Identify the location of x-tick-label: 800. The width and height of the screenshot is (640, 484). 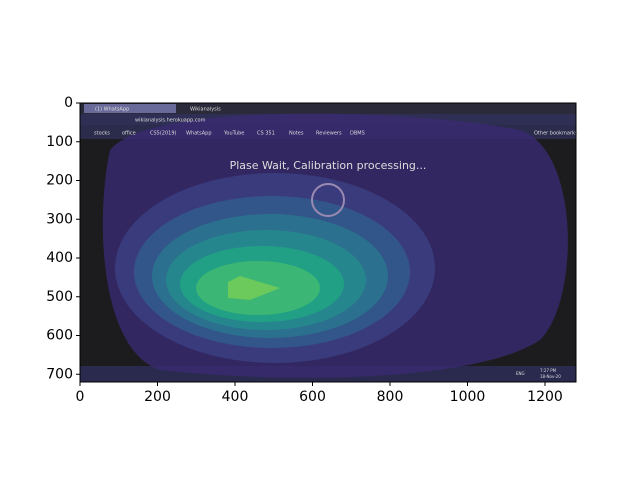
(390, 397).